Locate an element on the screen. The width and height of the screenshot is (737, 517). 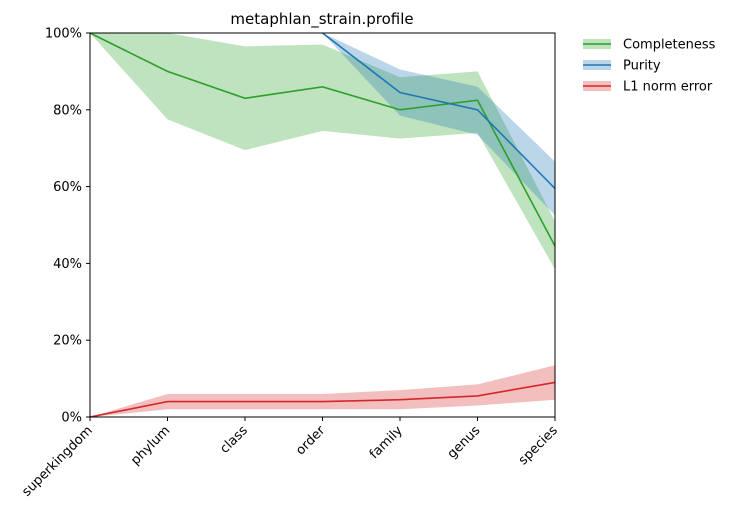
x-tick-label: phylum is located at coordinates (150, 445).